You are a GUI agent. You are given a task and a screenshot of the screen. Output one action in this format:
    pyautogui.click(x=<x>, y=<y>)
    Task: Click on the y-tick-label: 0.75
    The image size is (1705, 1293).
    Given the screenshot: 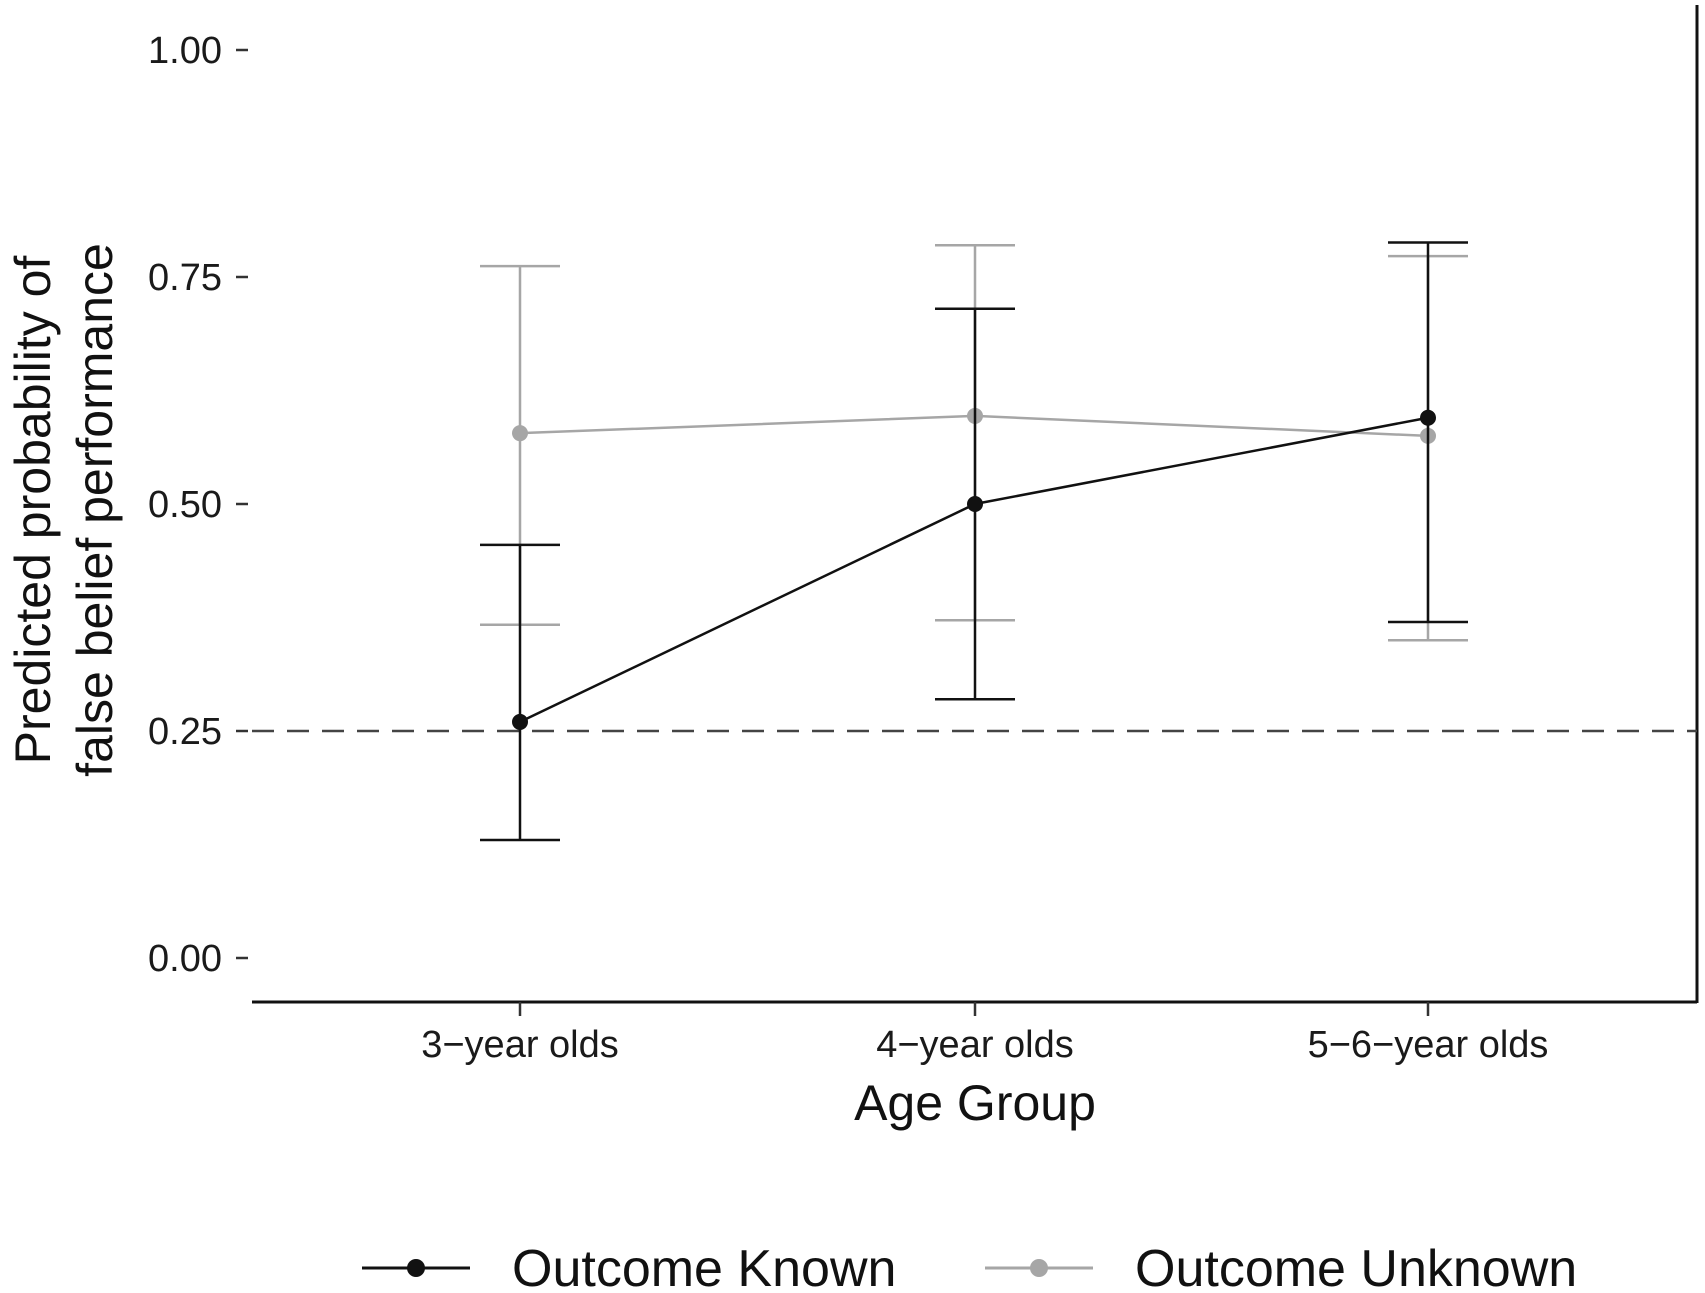 What is the action you would take?
    pyautogui.click(x=185, y=278)
    